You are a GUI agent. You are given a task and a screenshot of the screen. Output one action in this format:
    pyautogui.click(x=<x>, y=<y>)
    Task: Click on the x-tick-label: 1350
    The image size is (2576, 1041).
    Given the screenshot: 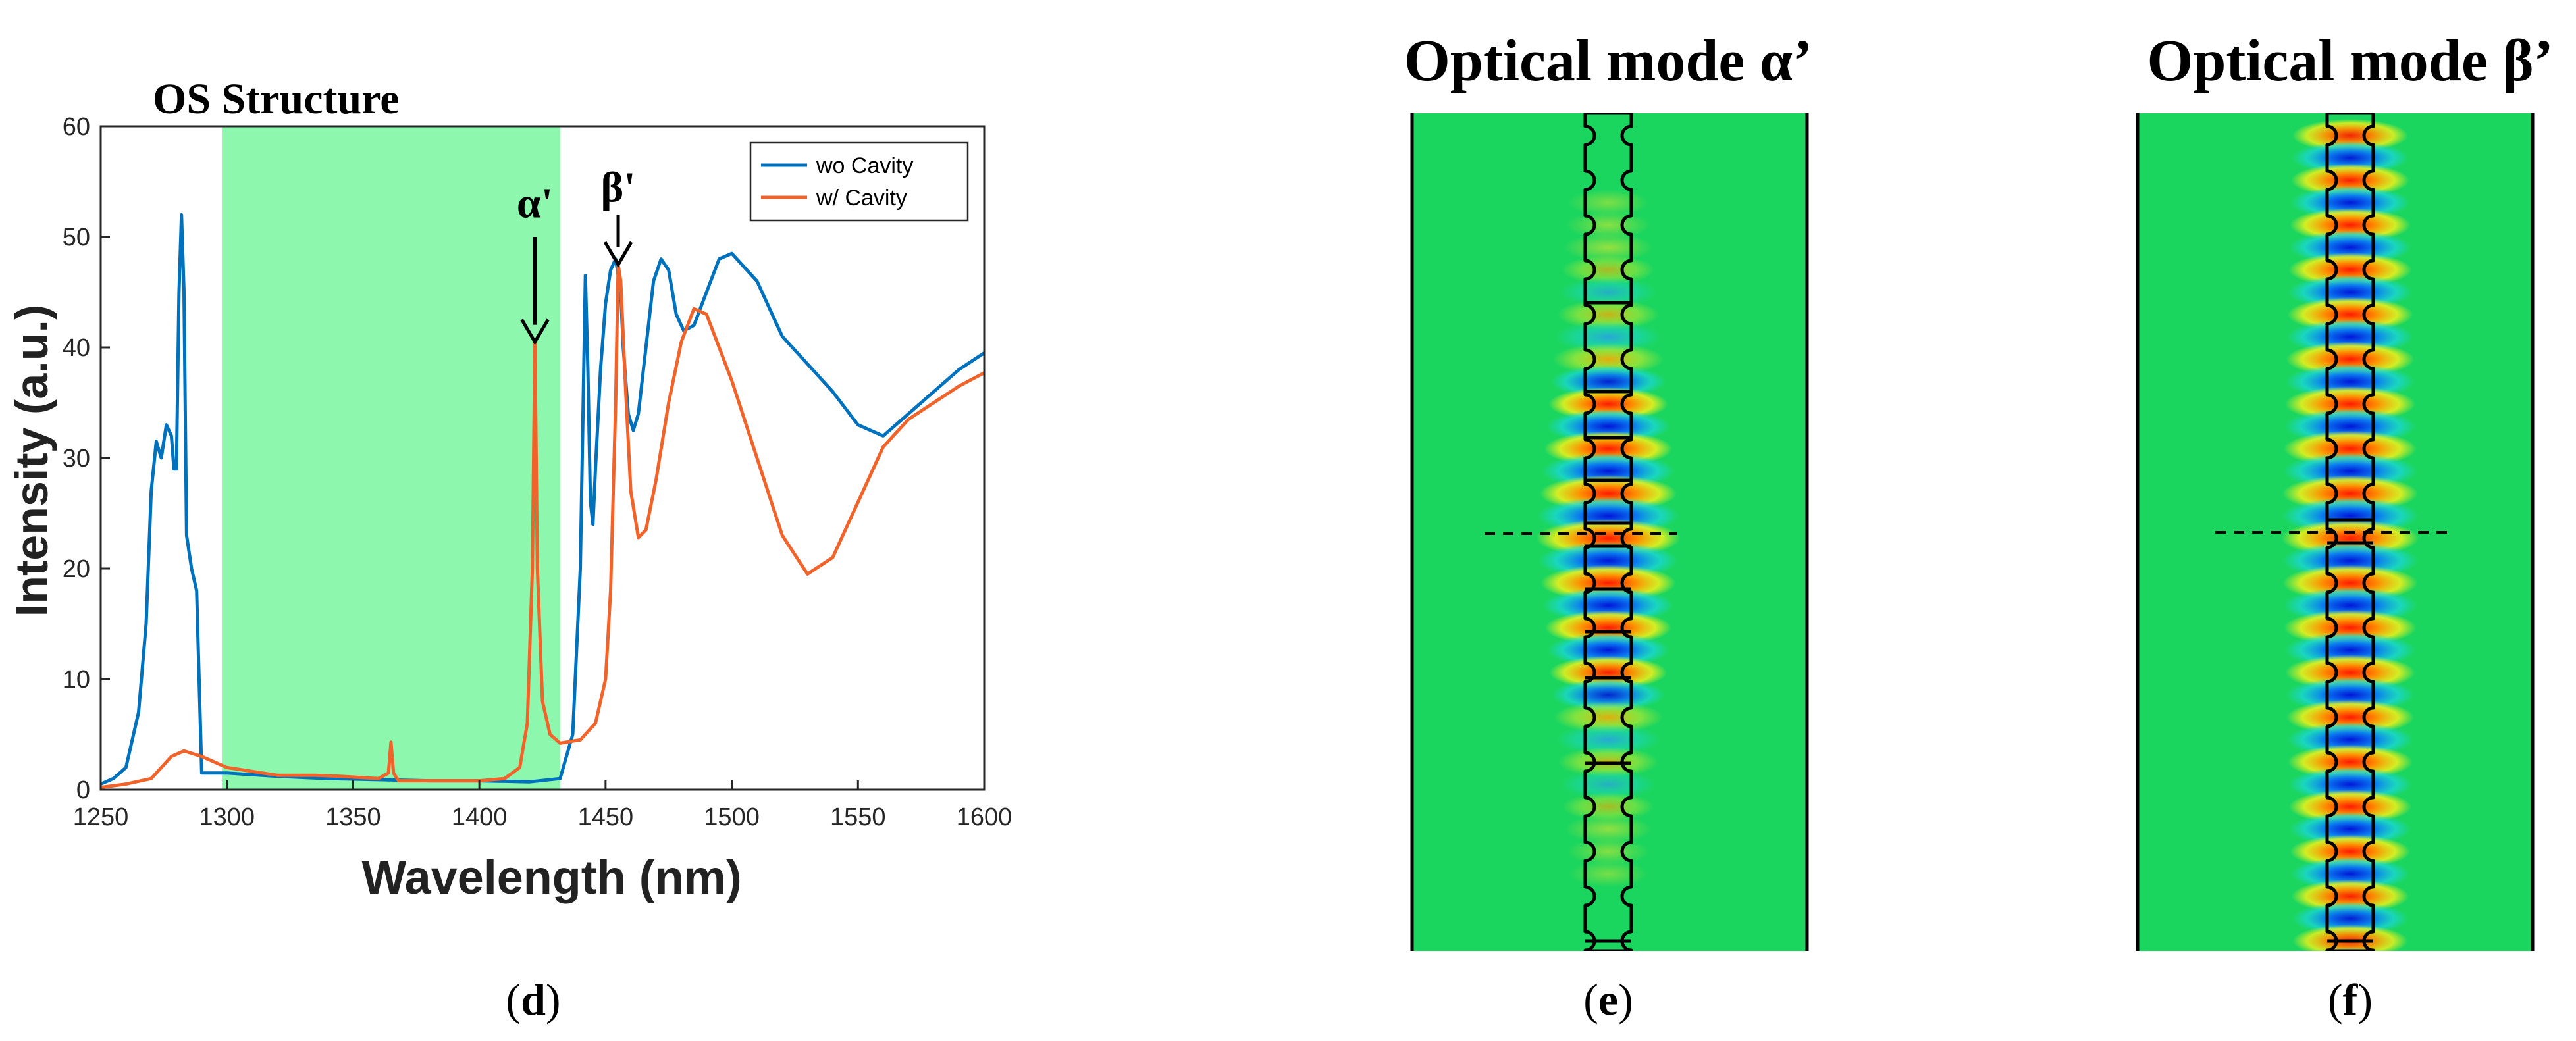 What is the action you would take?
    pyautogui.click(x=353, y=817)
    